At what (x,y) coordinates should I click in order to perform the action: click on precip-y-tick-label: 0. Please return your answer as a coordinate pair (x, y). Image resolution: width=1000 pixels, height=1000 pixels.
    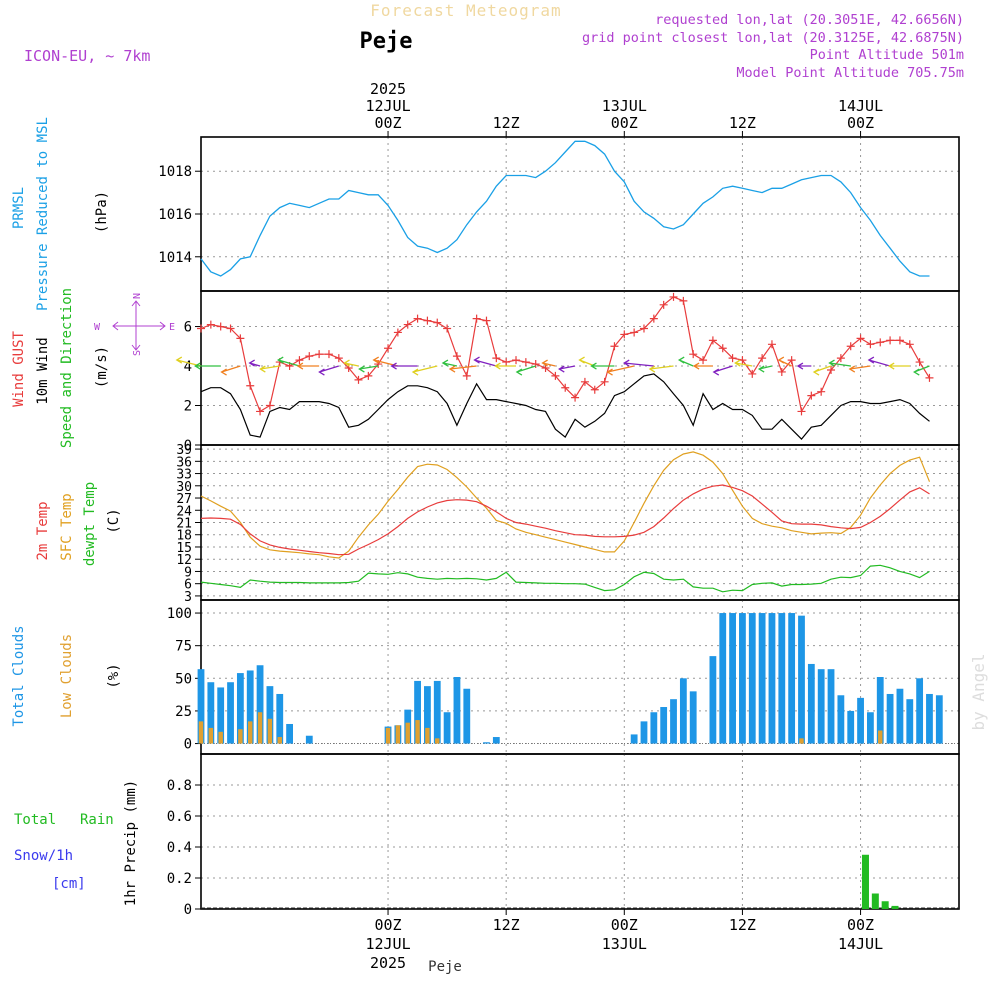
    Looking at the image, I should click on (188, 910).